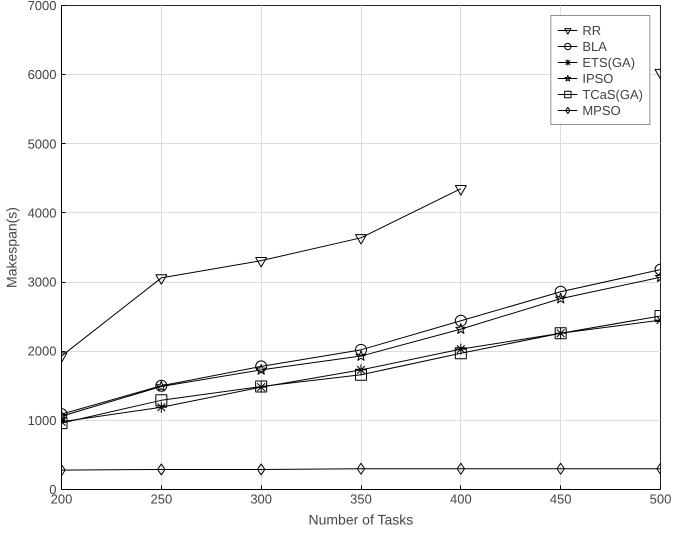  Describe the element at coordinates (461, 499) in the screenshot. I see `x-tick-label: 400` at that location.